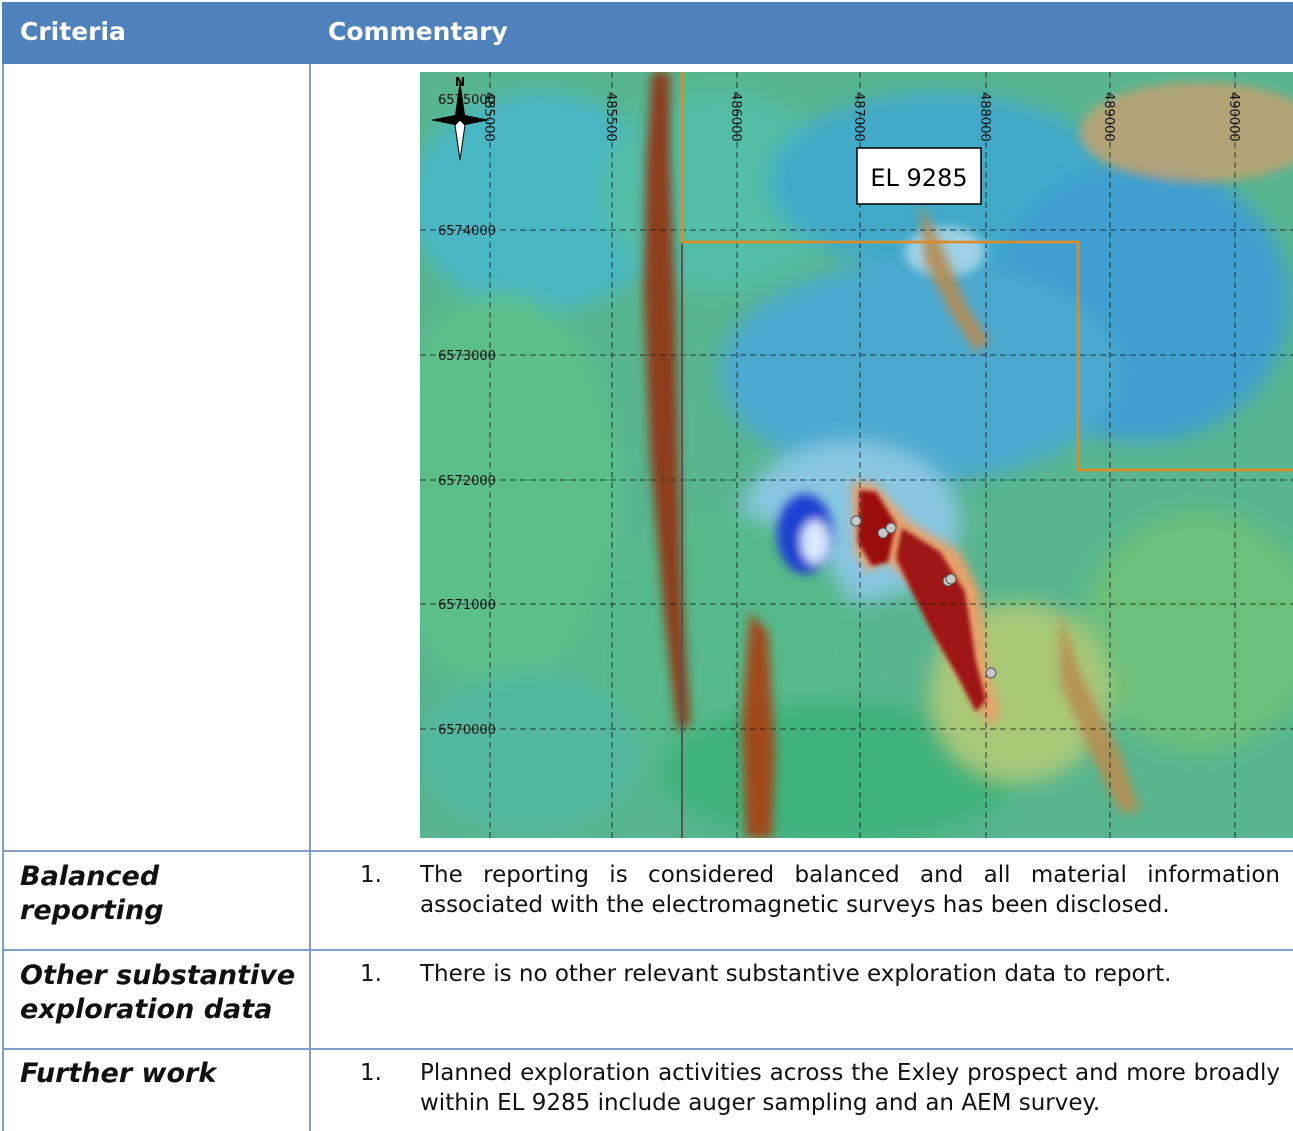 This screenshot has height=1131, width=1293. What do you see at coordinates (92, 893) in the screenshot?
I see `criteria-balanced-reporting: Balanced reporting` at bounding box center [92, 893].